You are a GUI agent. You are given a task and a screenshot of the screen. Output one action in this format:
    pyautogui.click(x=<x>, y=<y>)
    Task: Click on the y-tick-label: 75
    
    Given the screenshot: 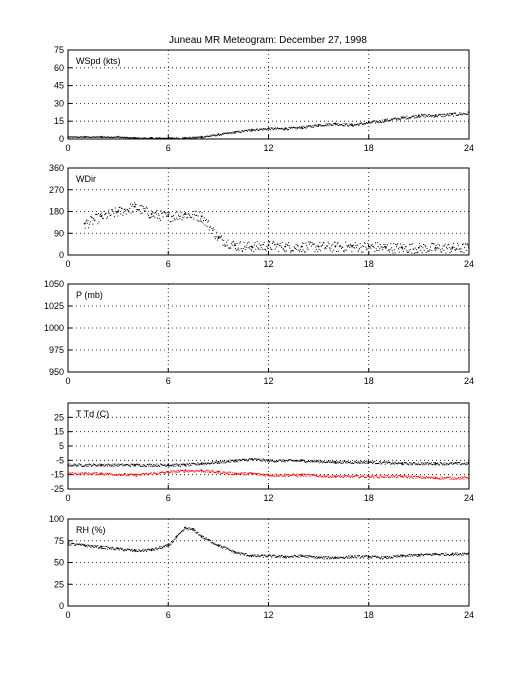 What is the action you would take?
    pyautogui.click(x=59, y=541)
    